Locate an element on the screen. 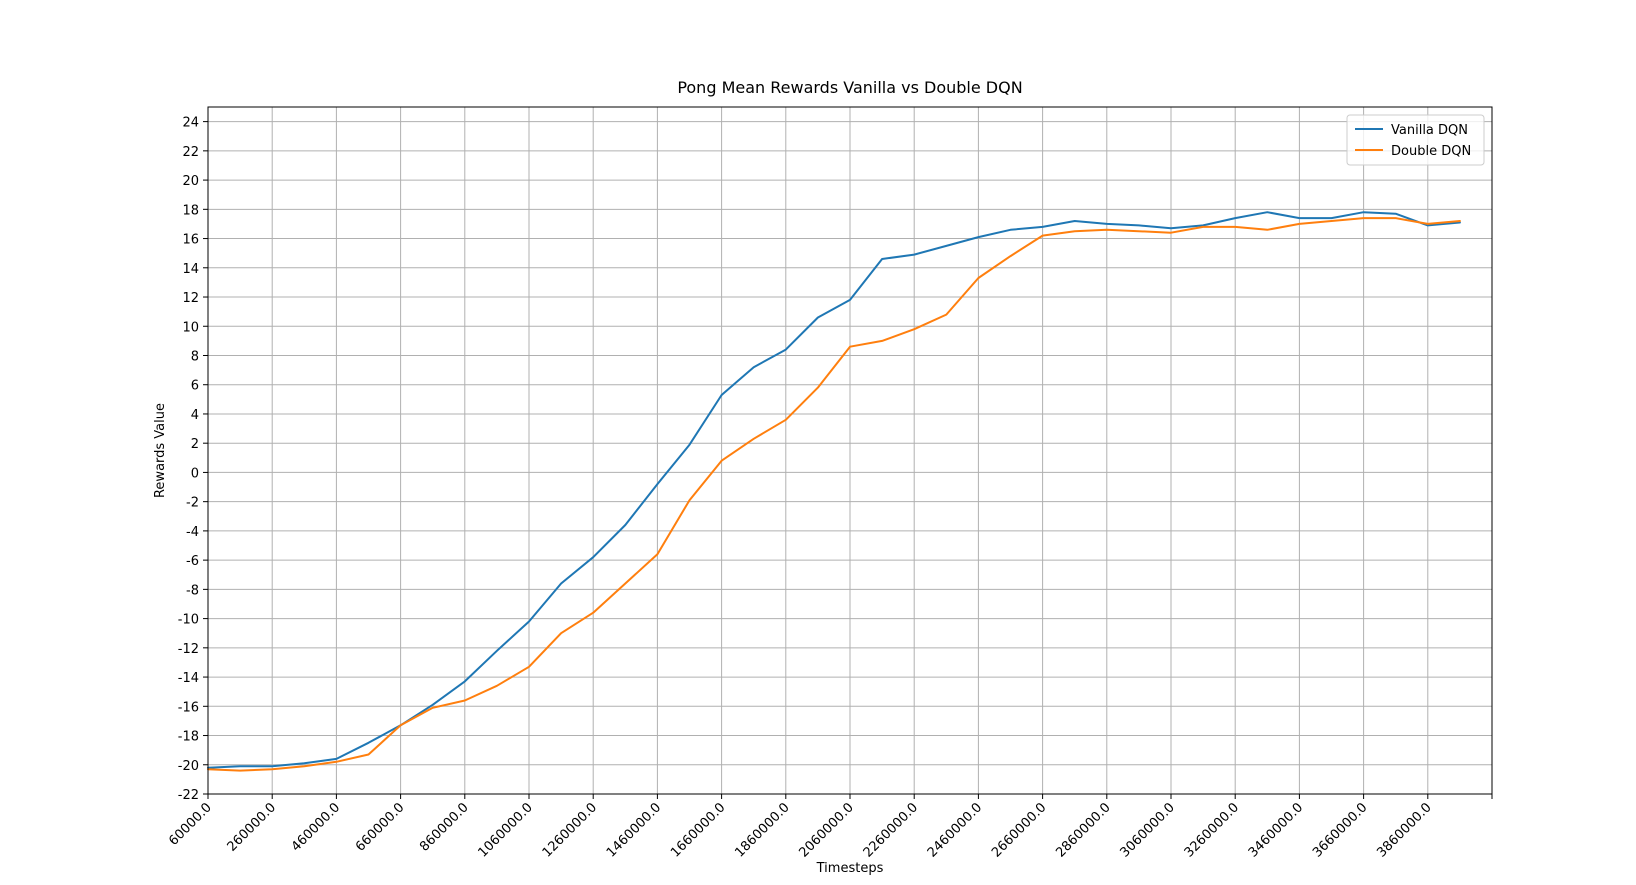 This screenshot has width=1636, height=885. x-tick-label: 260000.0 is located at coordinates (252, 827).